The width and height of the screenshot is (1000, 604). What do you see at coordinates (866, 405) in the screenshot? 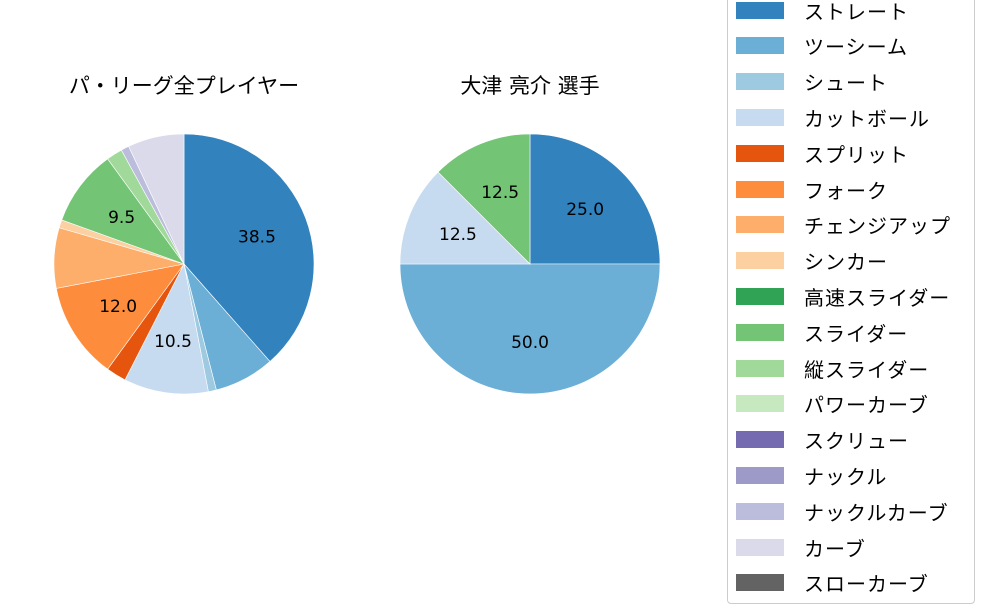
I see `legend-label: パワーカーブ` at bounding box center [866, 405].